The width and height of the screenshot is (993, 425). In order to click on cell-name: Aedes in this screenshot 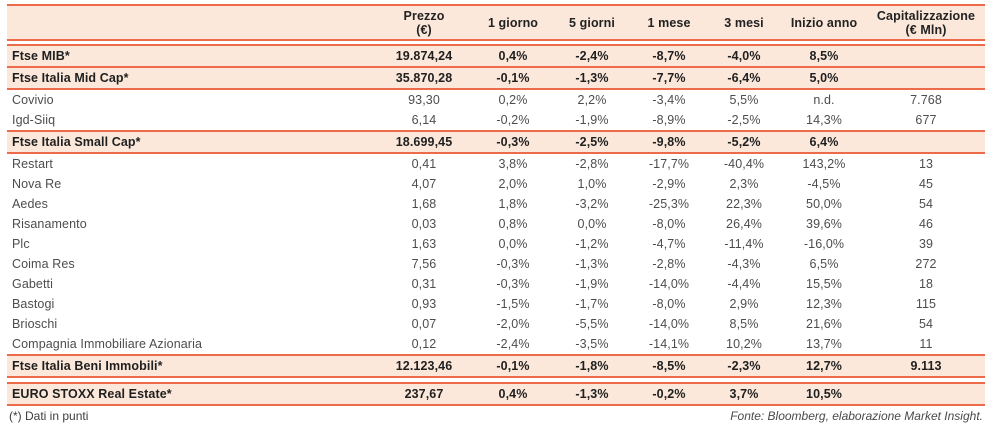, I will do `click(30, 204)`.